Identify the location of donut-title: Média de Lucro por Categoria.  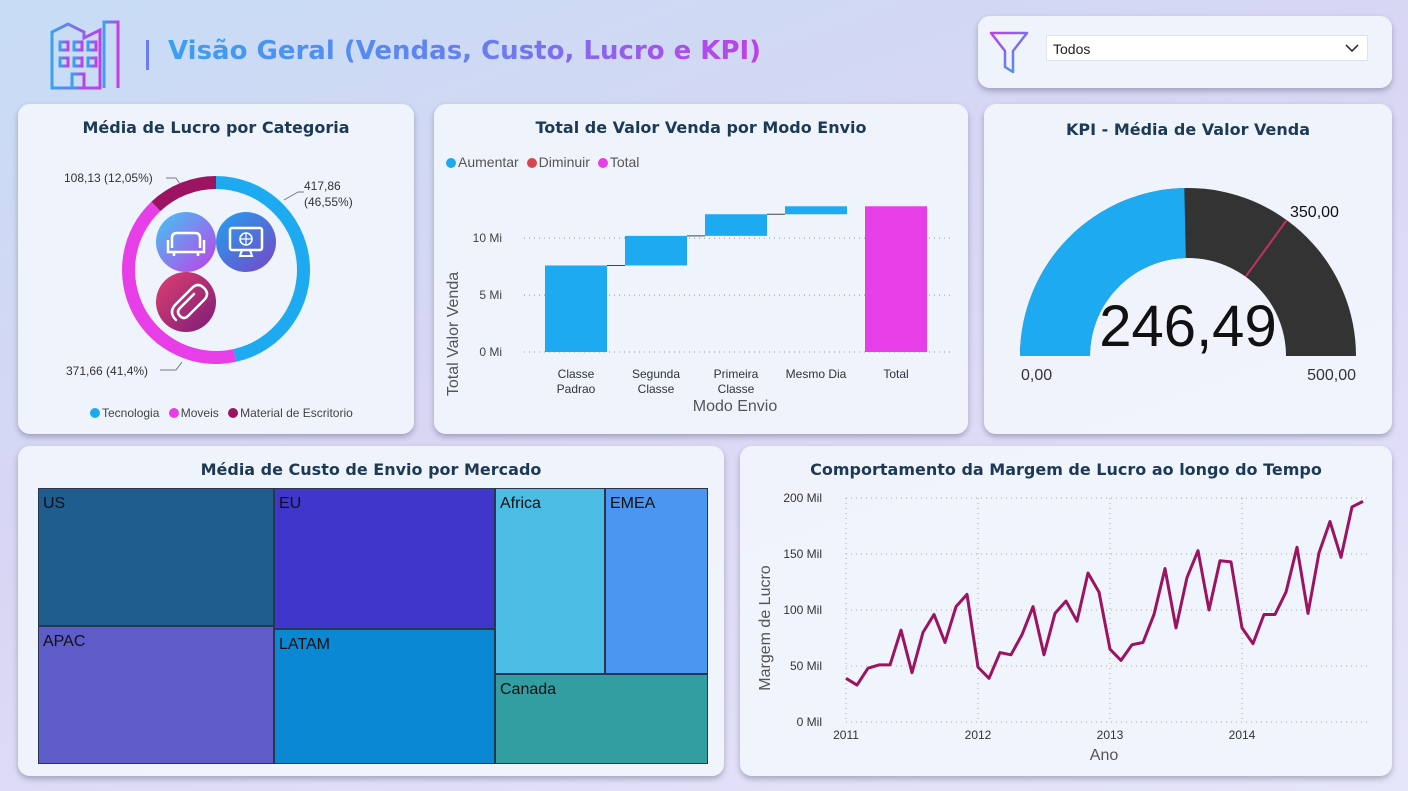
(216, 127).